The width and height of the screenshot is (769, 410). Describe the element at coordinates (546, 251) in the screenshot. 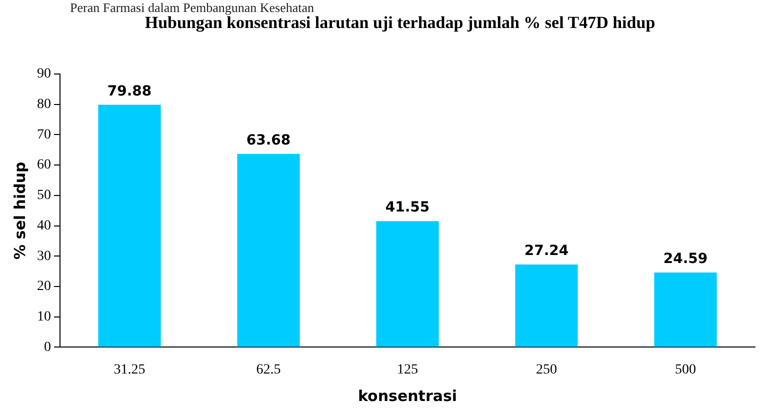

I see `data-label: 27.24` at that location.